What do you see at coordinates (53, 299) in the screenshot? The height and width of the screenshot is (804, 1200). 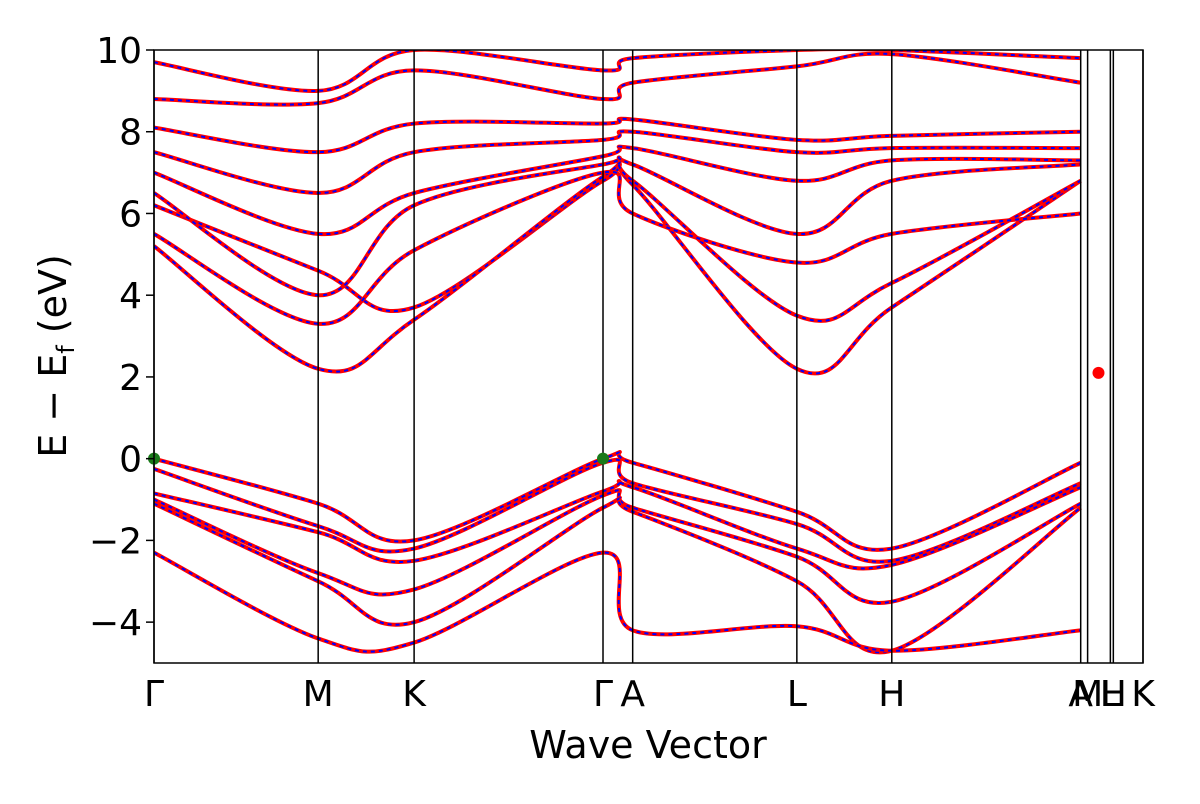 I see `y-axis-title-unit: (eV)` at bounding box center [53, 299].